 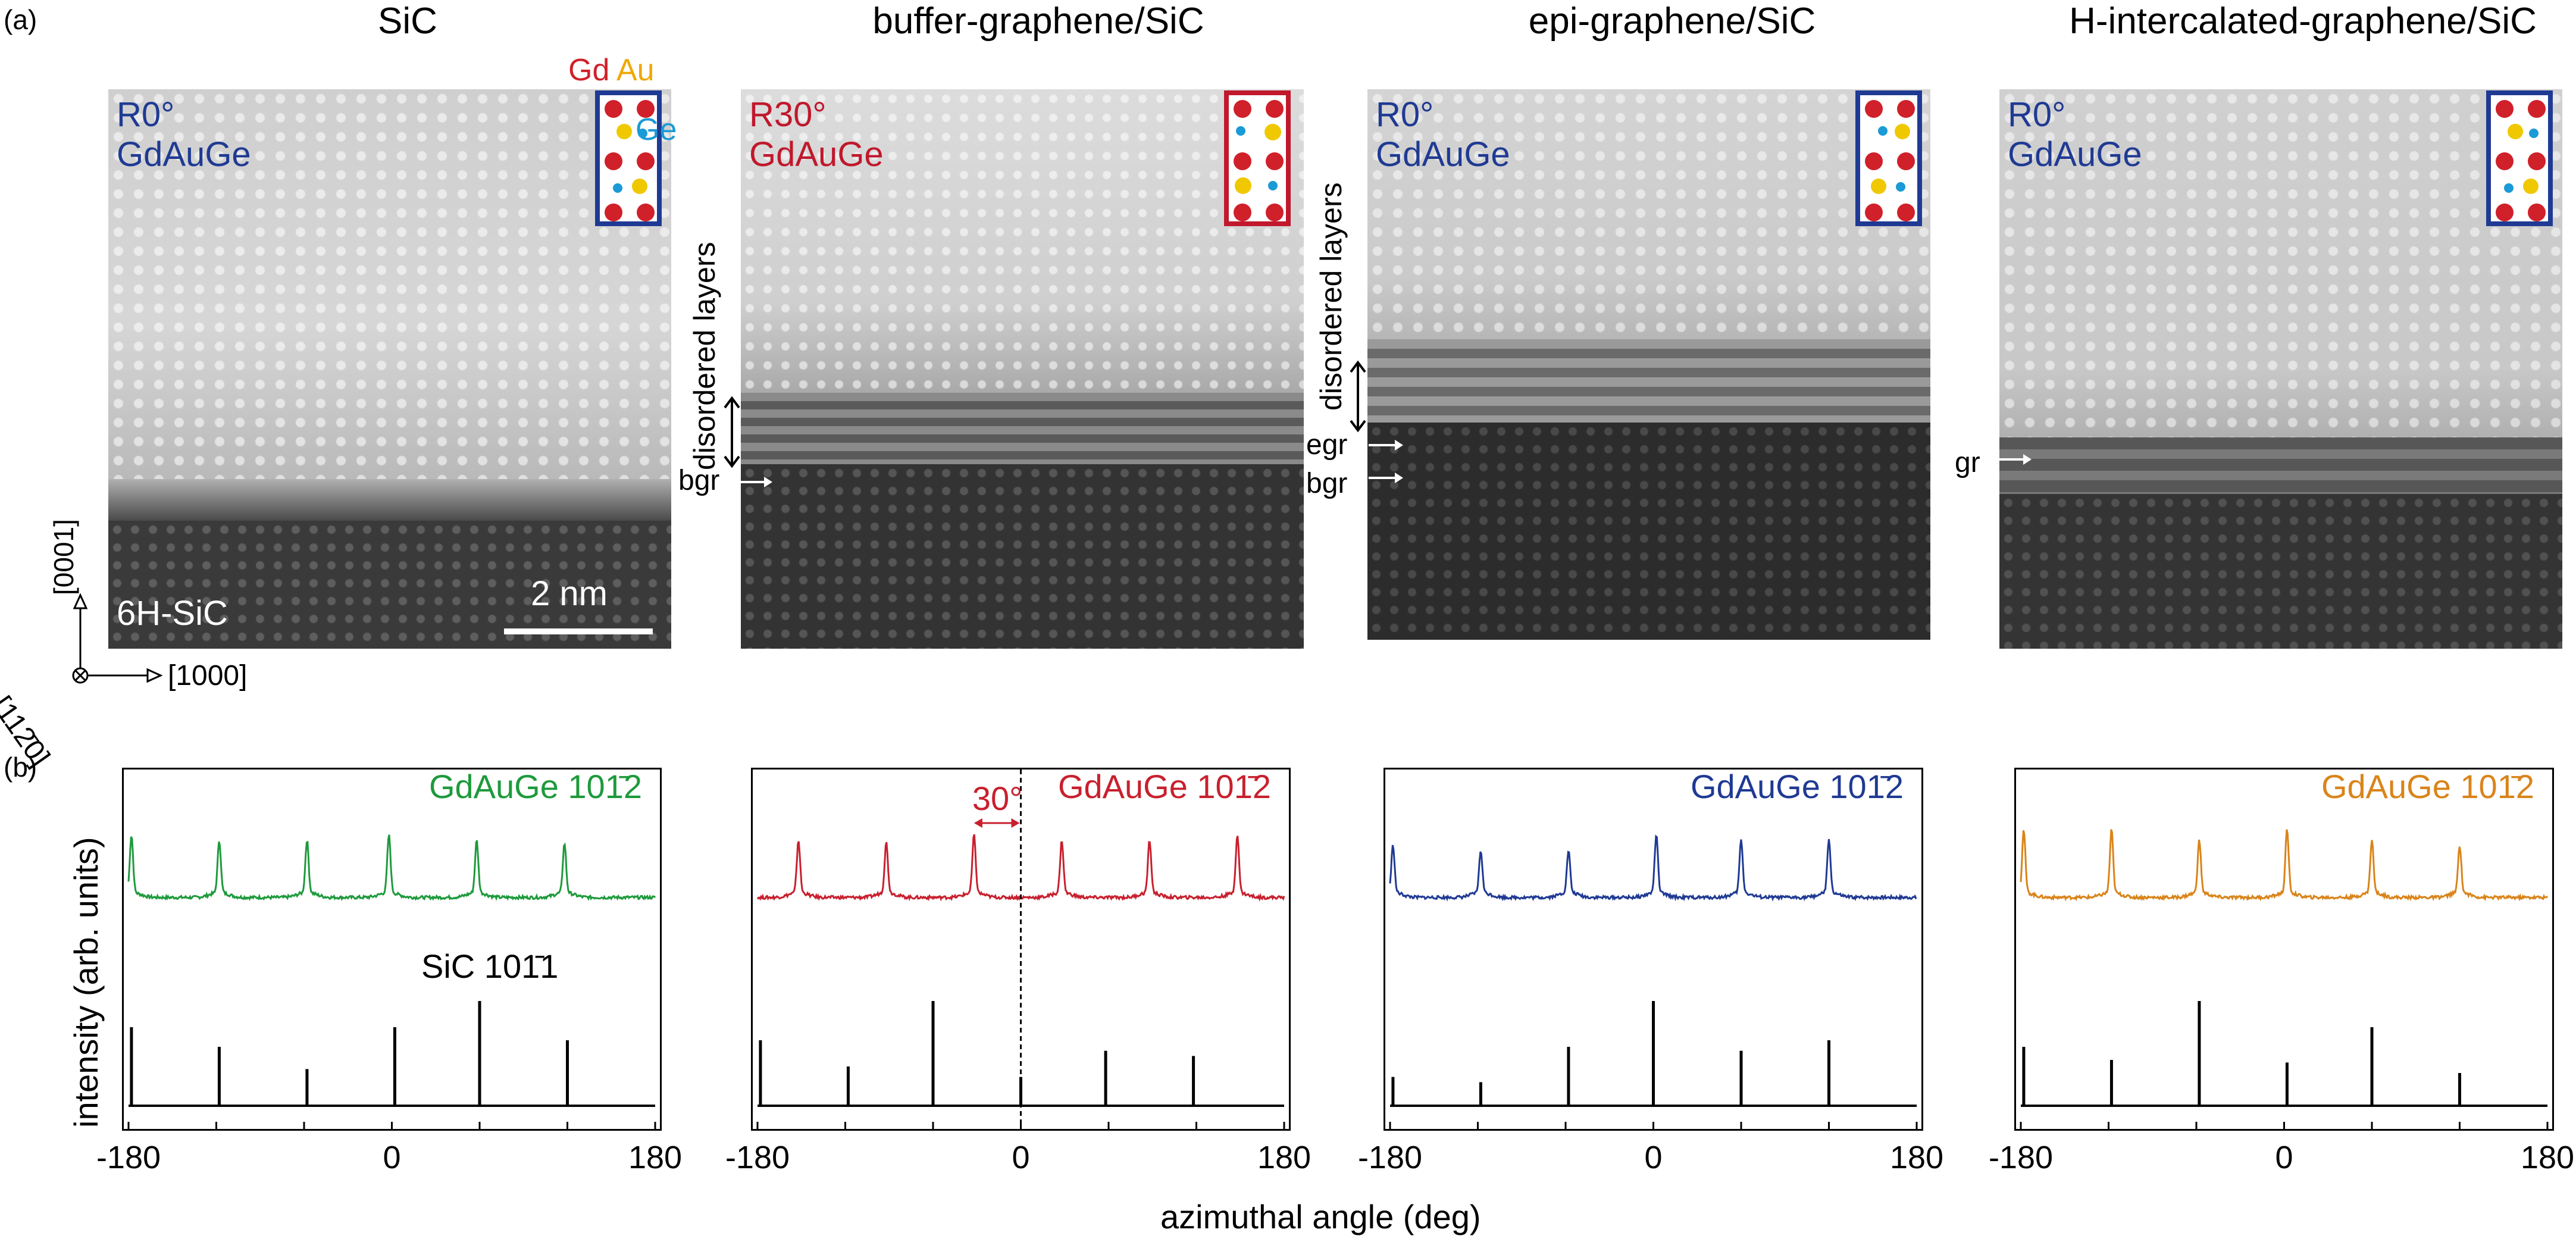 What do you see at coordinates (172, 614) in the screenshot?
I see `substrate-label: 6H-SiC` at bounding box center [172, 614].